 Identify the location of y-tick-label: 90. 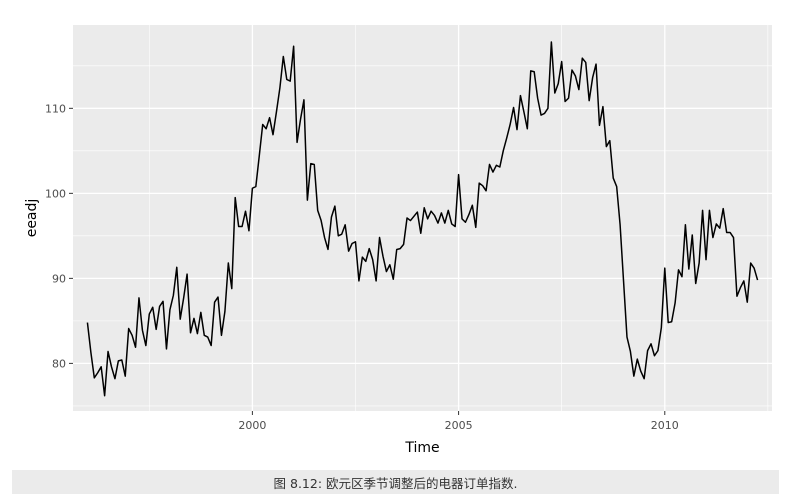
(59, 278).